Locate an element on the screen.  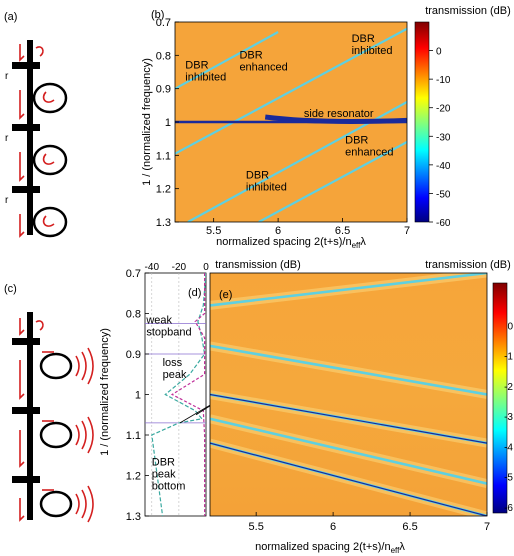
annotation-b-5: DBR inhibited is located at coordinates (266, 182).